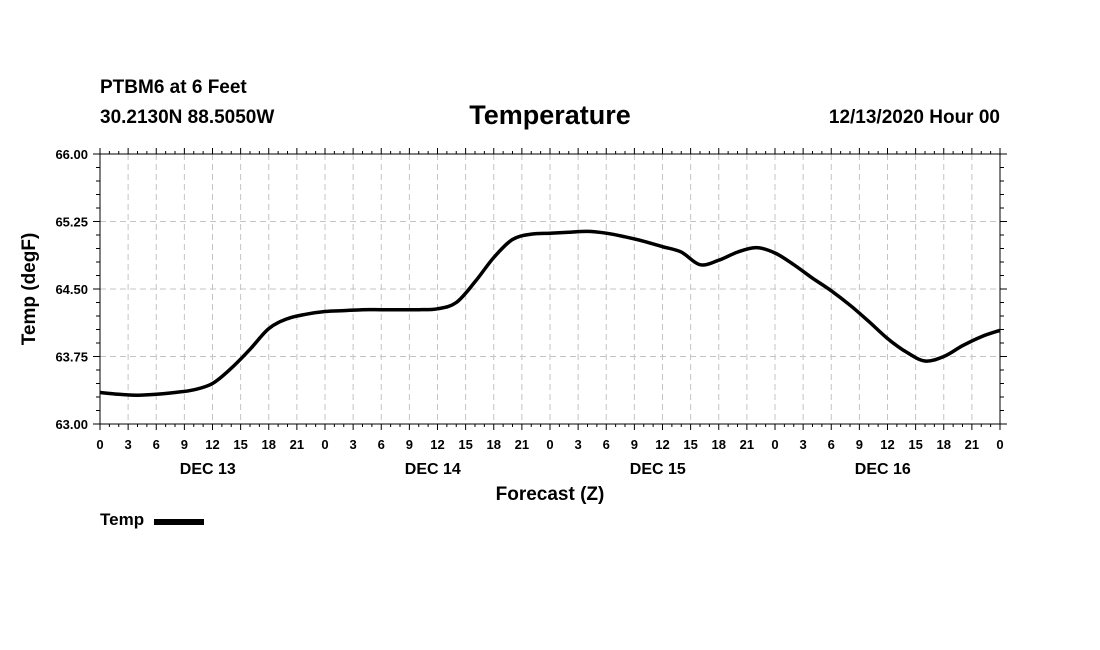 This screenshot has height=650, width=1100. What do you see at coordinates (208, 469) in the screenshot?
I see `day-label: DEC 13` at bounding box center [208, 469].